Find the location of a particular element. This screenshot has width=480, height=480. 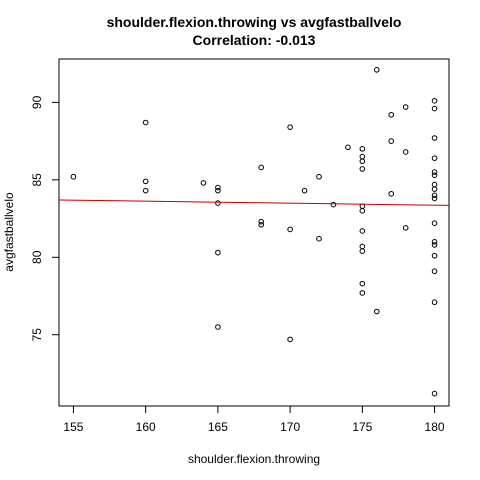

x-tick-label: 155 is located at coordinates (73, 427).